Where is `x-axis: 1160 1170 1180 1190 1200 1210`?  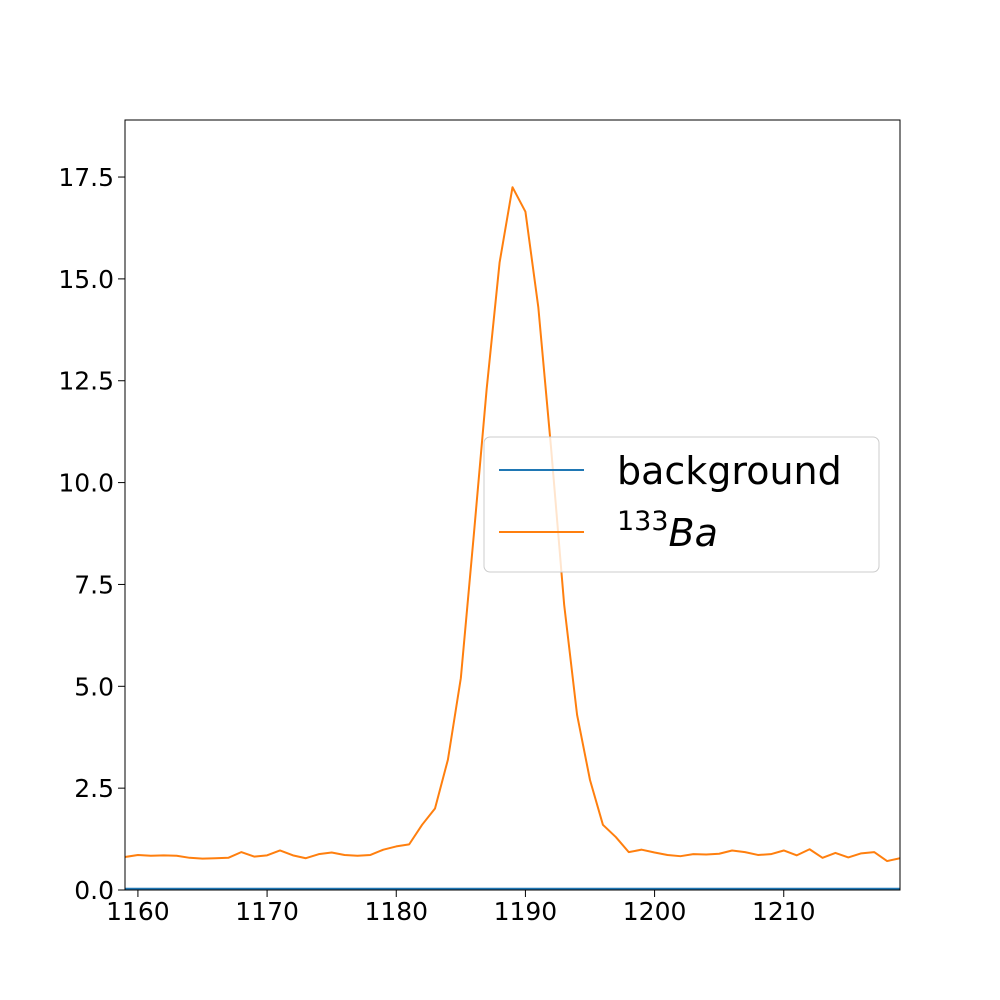
x-axis: 1160 1170 1180 1190 1200 1210 is located at coordinates (461, 908).